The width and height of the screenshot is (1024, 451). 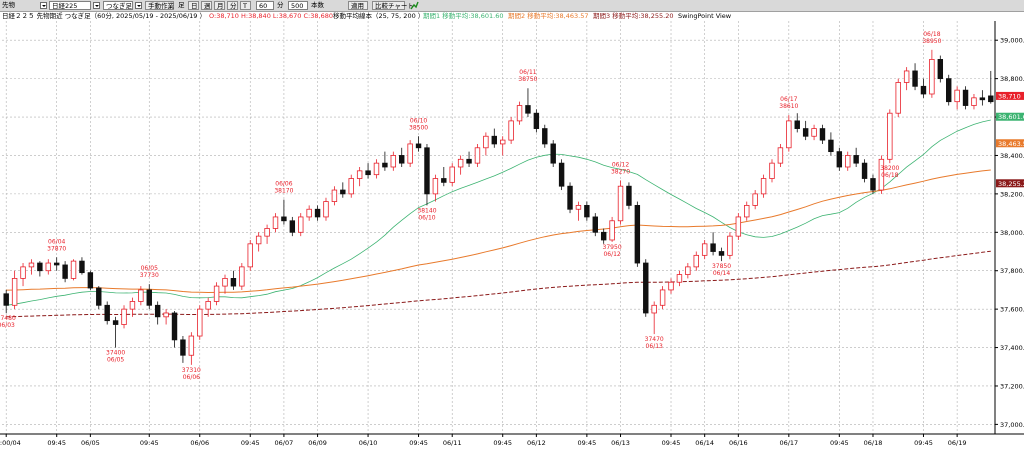 What do you see at coordinates (115, 353) in the screenshot?
I see `swing-point-label: 37400` at bounding box center [115, 353].